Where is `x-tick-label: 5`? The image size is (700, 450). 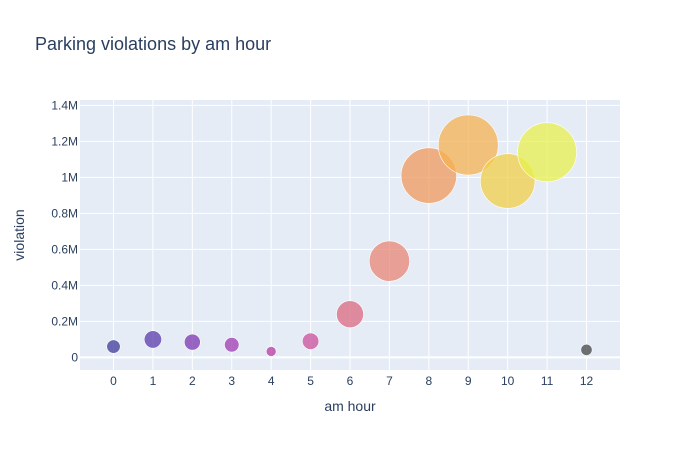 x-tick-label: 5 is located at coordinates (310, 381).